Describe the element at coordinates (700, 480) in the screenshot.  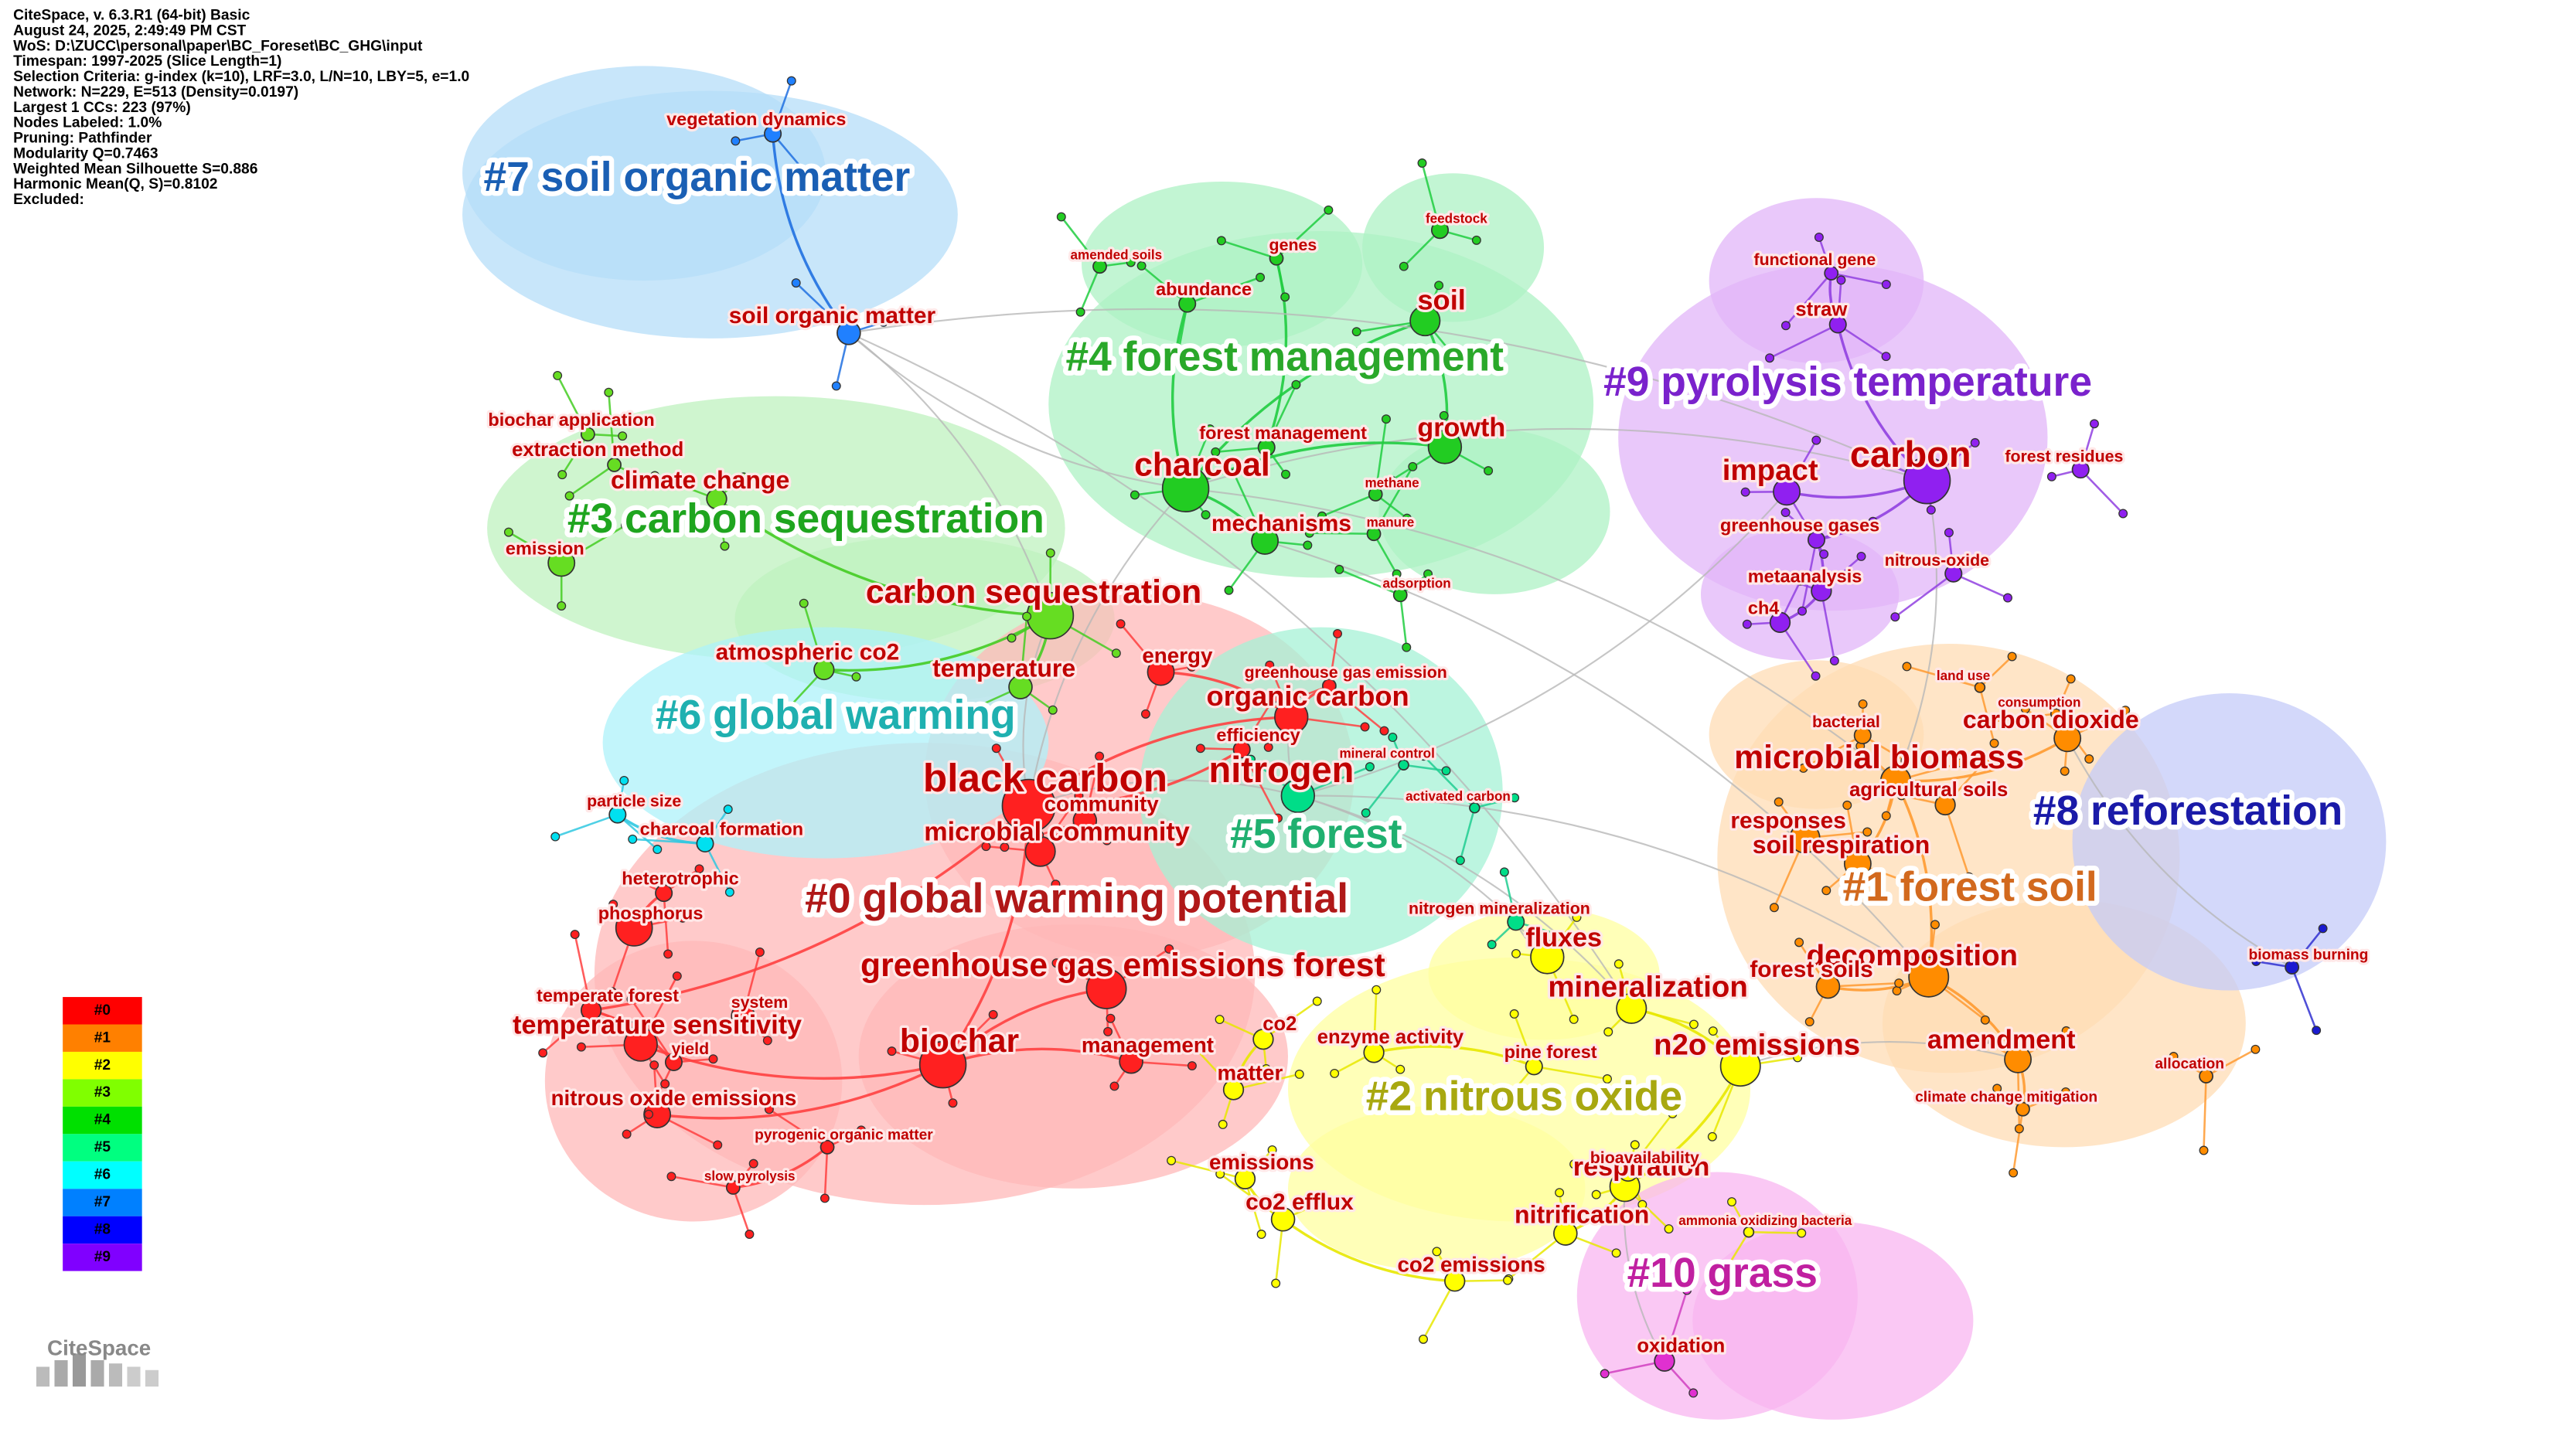
I see `keyword-label: climate change` at that location.